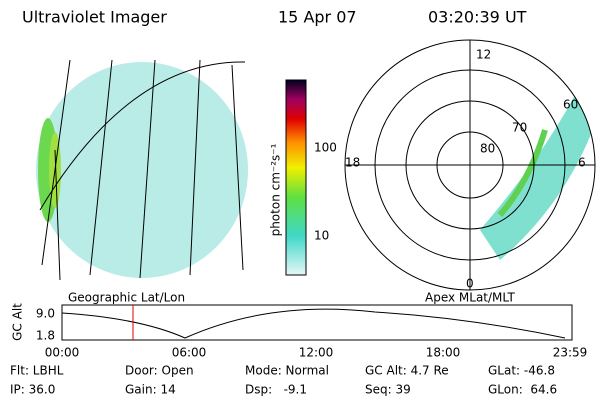 This screenshot has width=600, height=400. I want to click on mlt-label: 6, so click(582, 163).